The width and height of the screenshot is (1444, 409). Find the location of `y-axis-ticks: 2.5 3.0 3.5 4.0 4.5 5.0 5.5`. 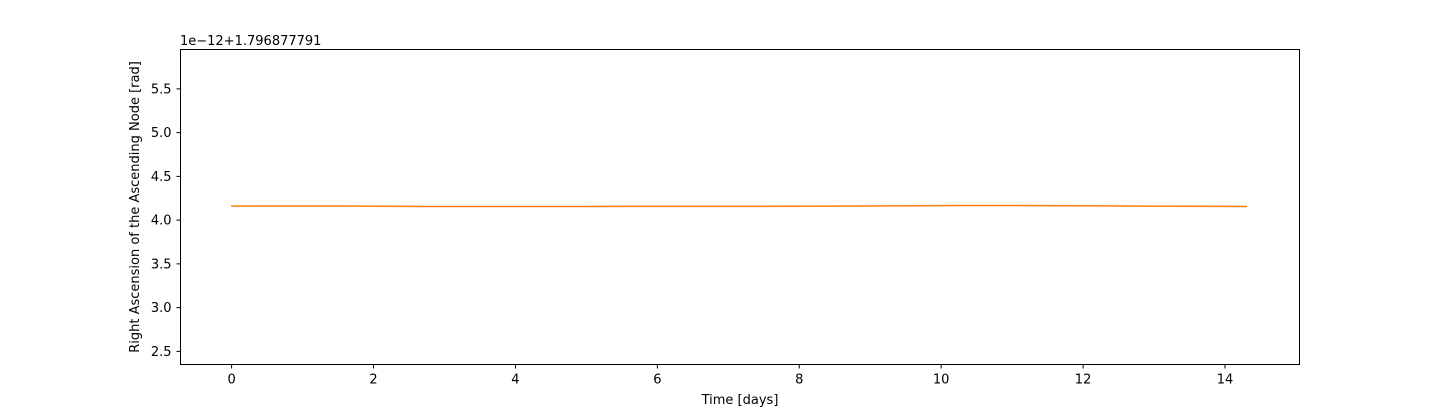

y-axis-ticks: 2.5 3.0 3.5 4.0 4.5 5.0 5.5 is located at coordinates (166, 221).